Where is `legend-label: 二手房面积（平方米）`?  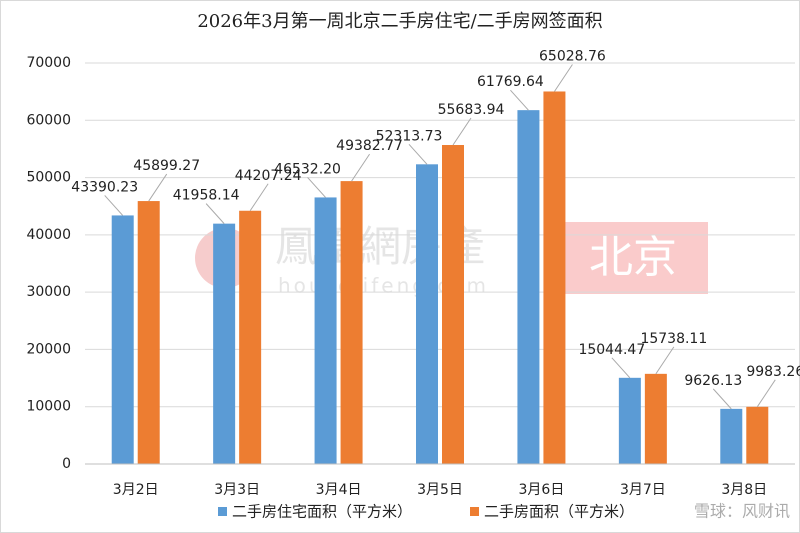
legend-label: 二手房面积（平方米） is located at coordinates (559, 512).